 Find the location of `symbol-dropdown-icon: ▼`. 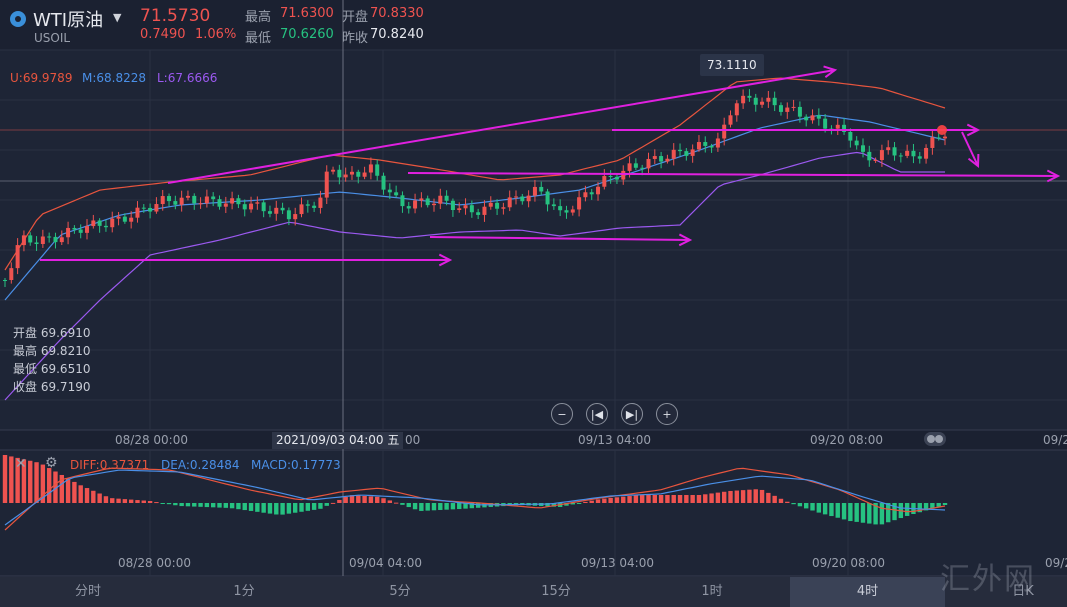

symbol-dropdown-icon: ▼ is located at coordinates (117, 17).